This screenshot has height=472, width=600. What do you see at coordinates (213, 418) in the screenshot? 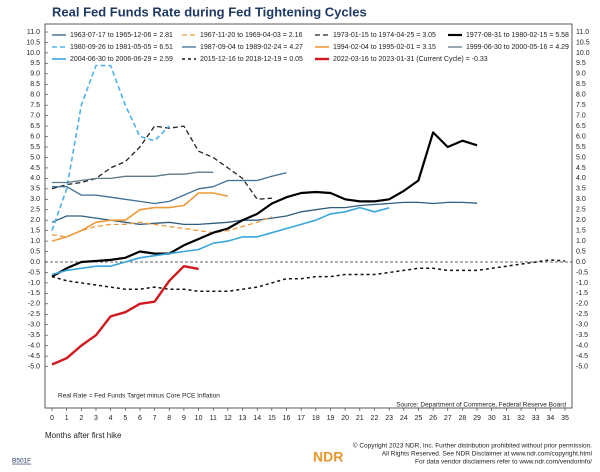
I see `x-tick-label: 11` at bounding box center [213, 418].